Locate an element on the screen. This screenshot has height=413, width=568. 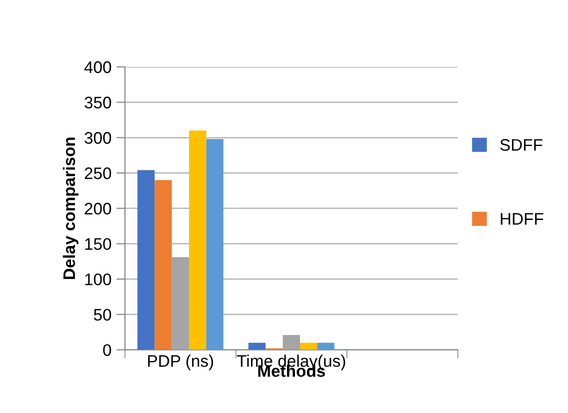
y-tick-label: 250 is located at coordinates (98, 173).